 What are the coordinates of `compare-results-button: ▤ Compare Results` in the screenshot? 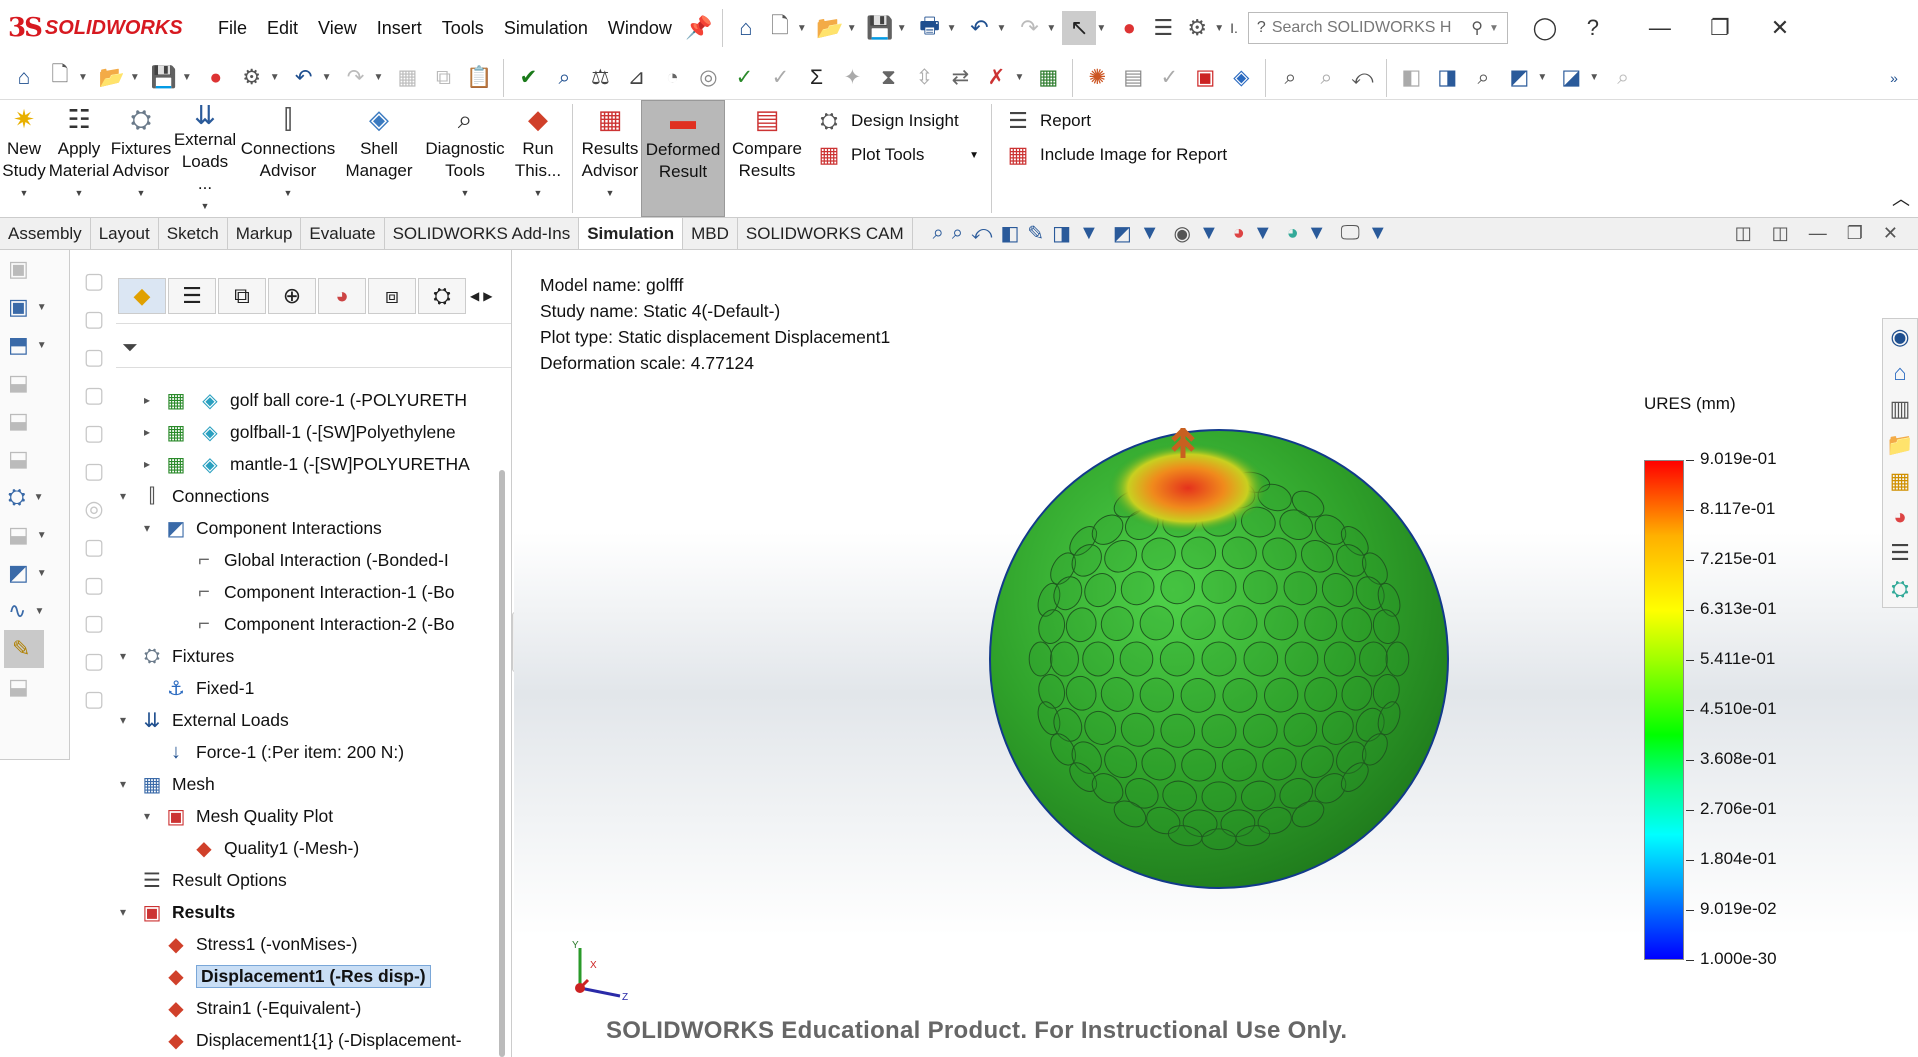 It's located at (767, 142).